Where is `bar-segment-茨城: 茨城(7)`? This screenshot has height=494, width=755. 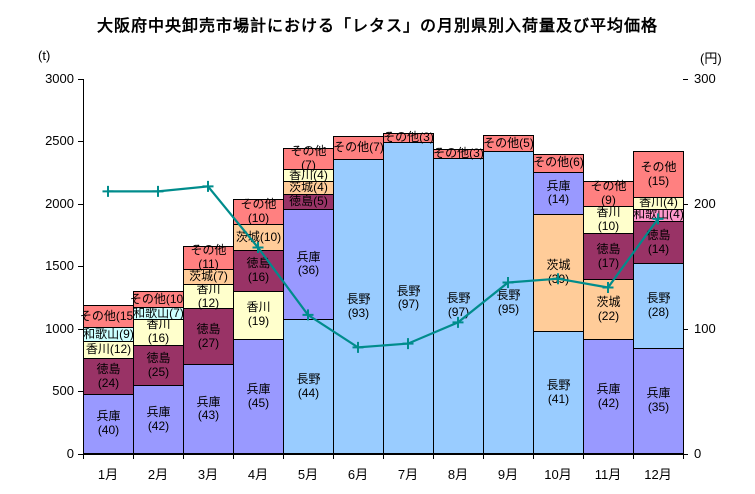 bar-segment-茨城: 茨城(7) is located at coordinates (208, 277).